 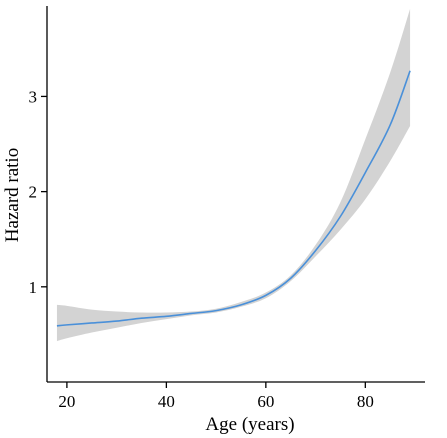 What do you see at coordinates (365, 401) in the screenshot?
I see `x-tick-label: 80` at bounding box center [365, 401].